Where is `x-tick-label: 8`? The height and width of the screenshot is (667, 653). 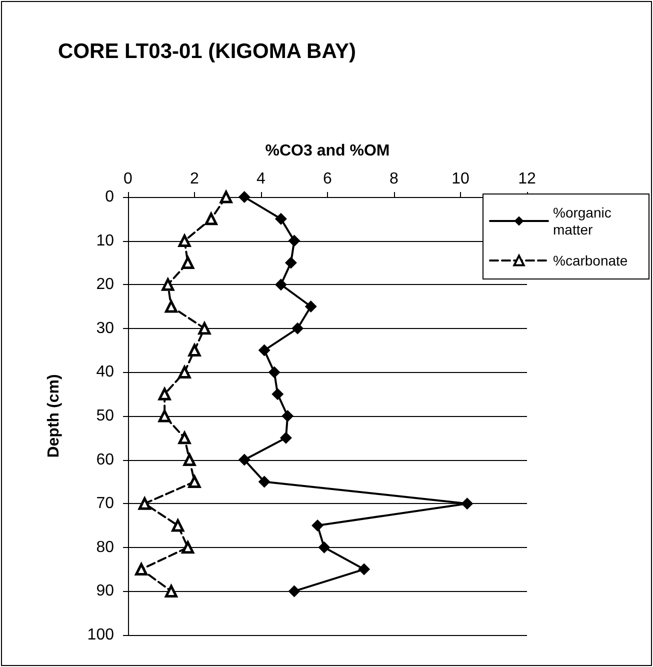 x-tick-label: 8 is located at coordinates (394, 179).